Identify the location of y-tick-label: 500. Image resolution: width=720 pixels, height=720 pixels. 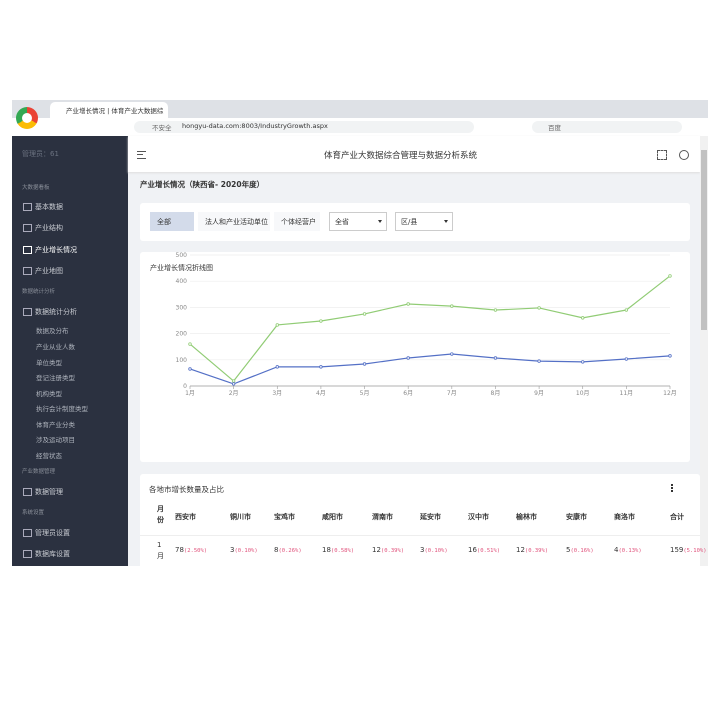
(182, 255).